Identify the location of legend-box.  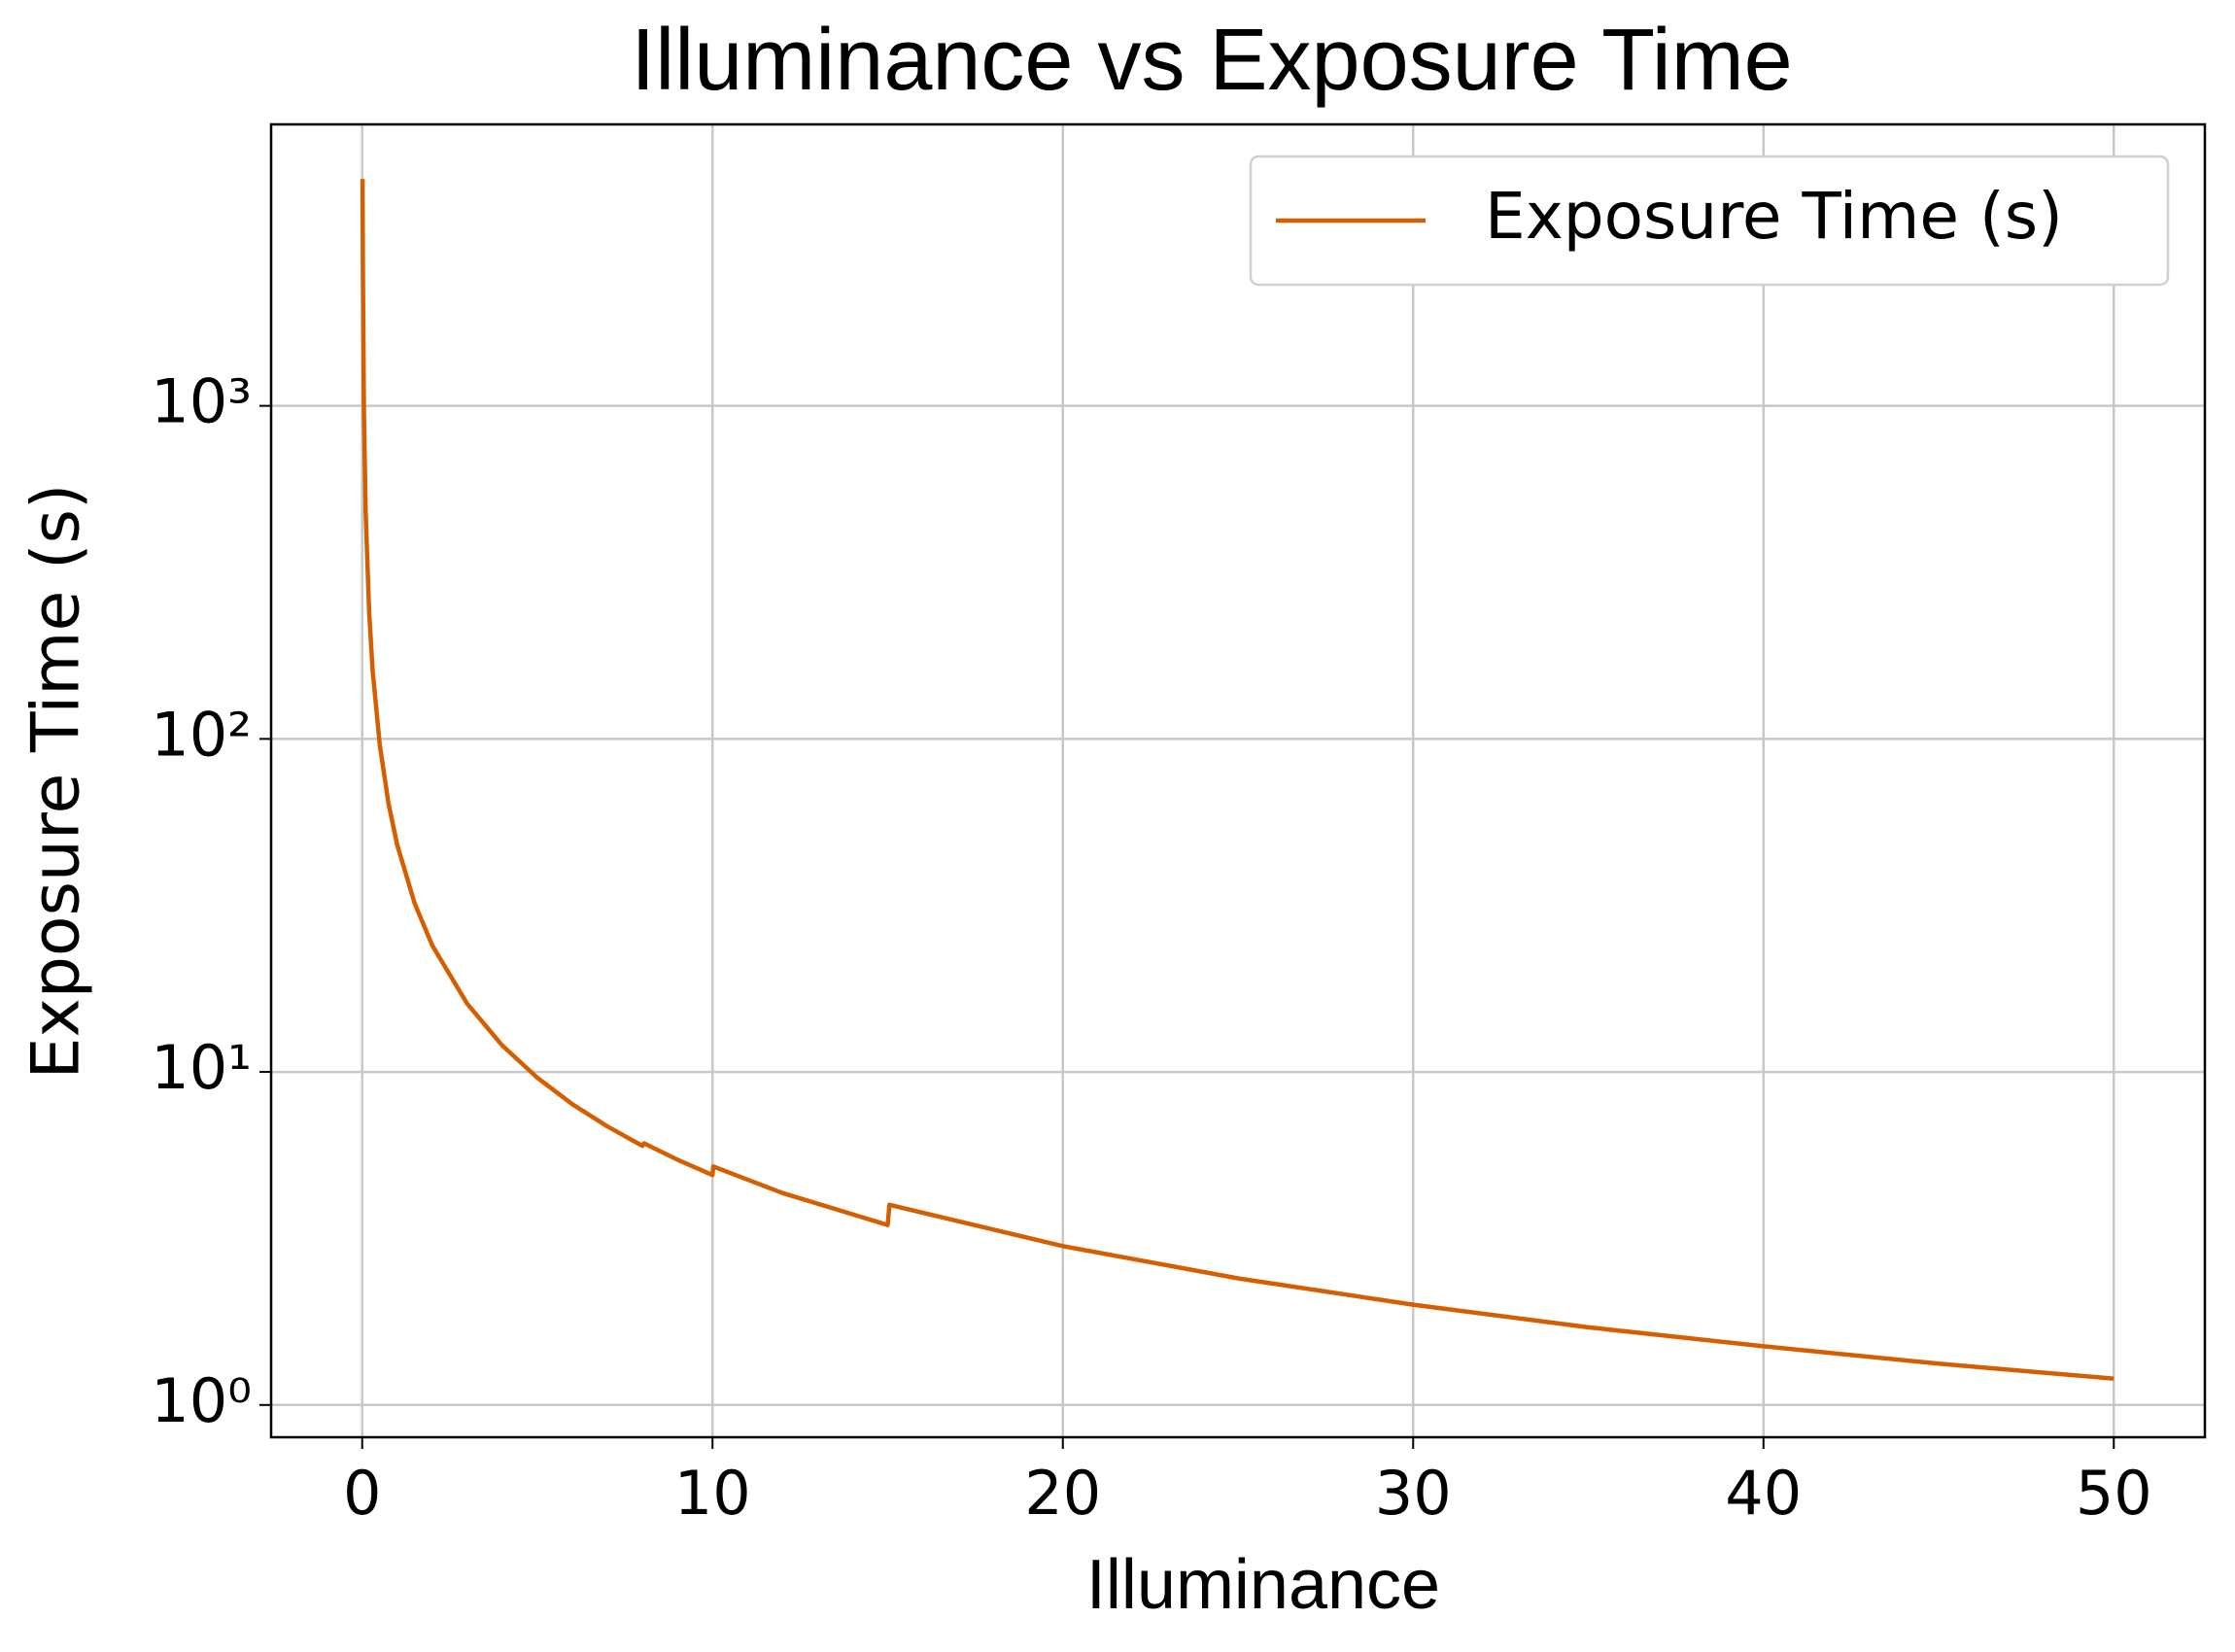
(1710, 221).